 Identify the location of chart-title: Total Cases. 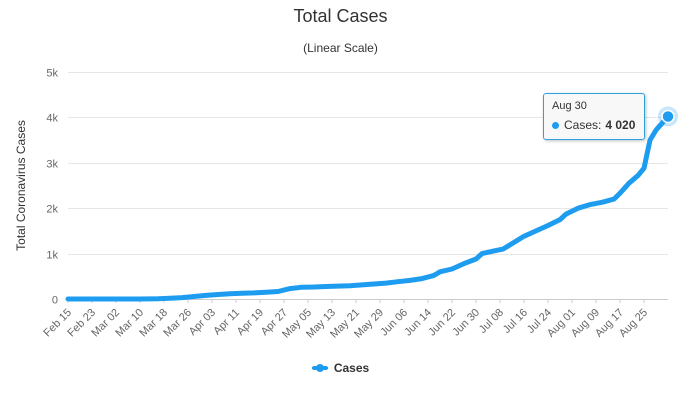
(340, 16).